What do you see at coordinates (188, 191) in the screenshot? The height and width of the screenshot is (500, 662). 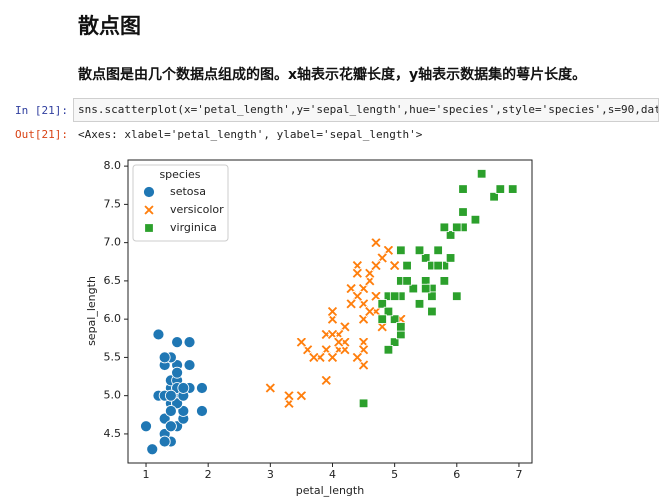 I see `legend-label: setosa` at bounding box center [188, 191].